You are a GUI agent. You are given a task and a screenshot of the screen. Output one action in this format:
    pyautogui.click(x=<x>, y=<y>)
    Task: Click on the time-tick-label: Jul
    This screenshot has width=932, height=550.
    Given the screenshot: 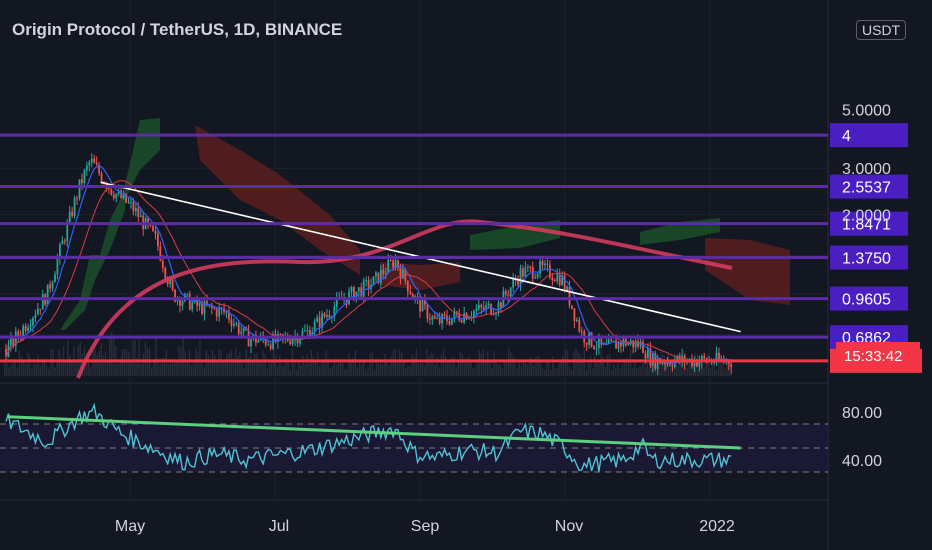 What is the action you would take?
    pyautogui.click(x=279, y=526)
    